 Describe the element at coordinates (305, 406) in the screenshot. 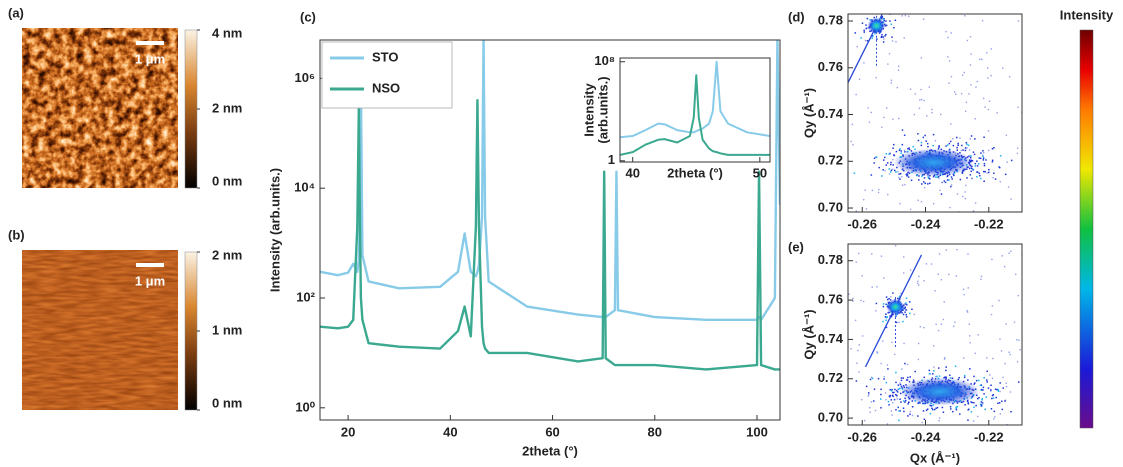

I see `y-tick-label: 10⁰` at that location.